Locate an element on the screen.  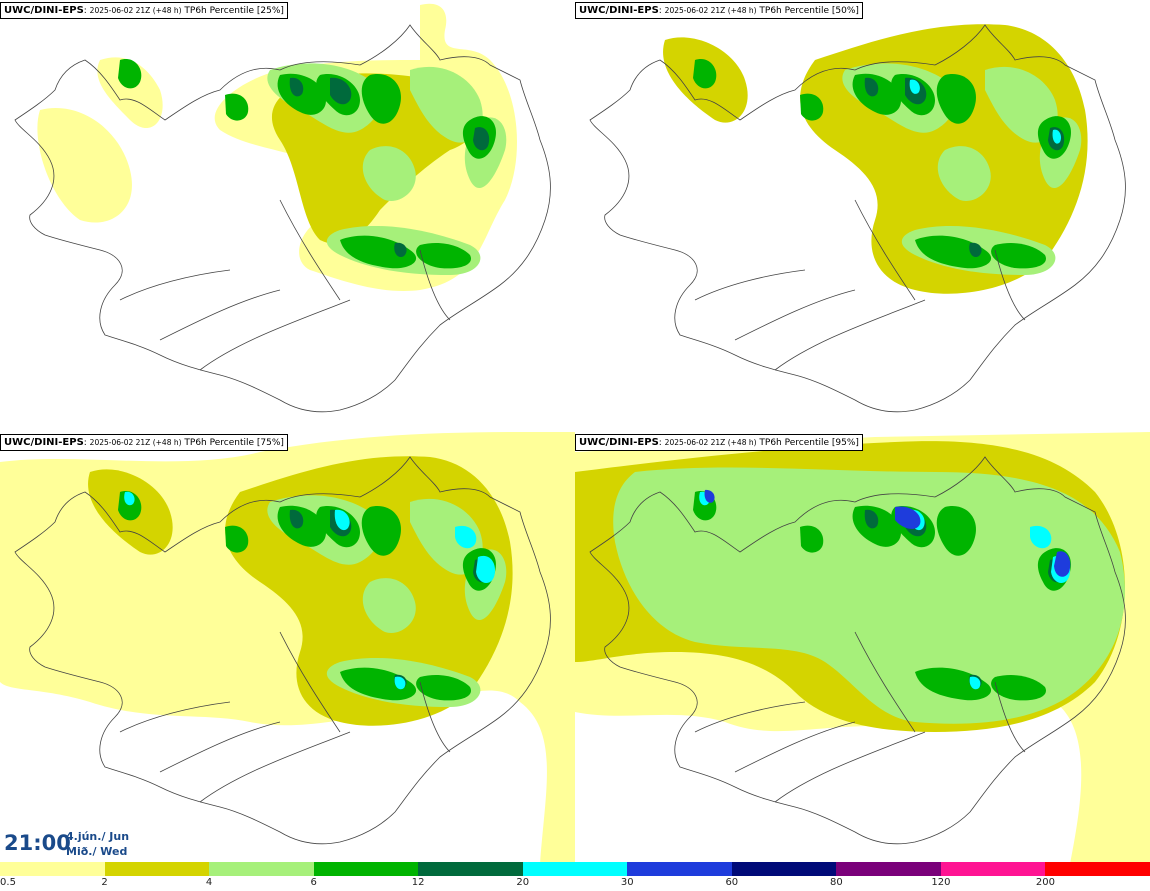
legend-tick-label: 2 is located at coordinates (104, 882).